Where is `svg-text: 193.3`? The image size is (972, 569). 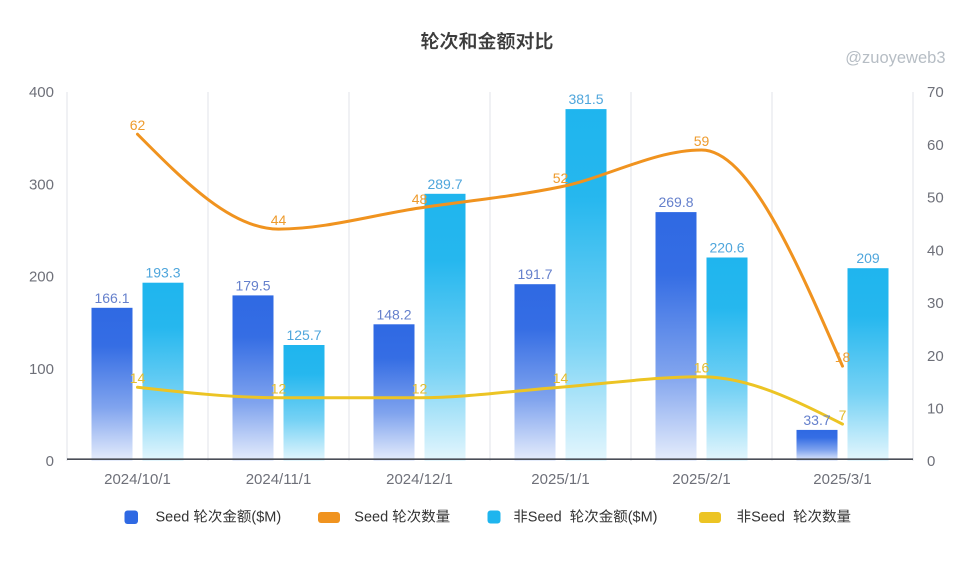 svg-text: 193.3 is located at coordinates (162, 273).